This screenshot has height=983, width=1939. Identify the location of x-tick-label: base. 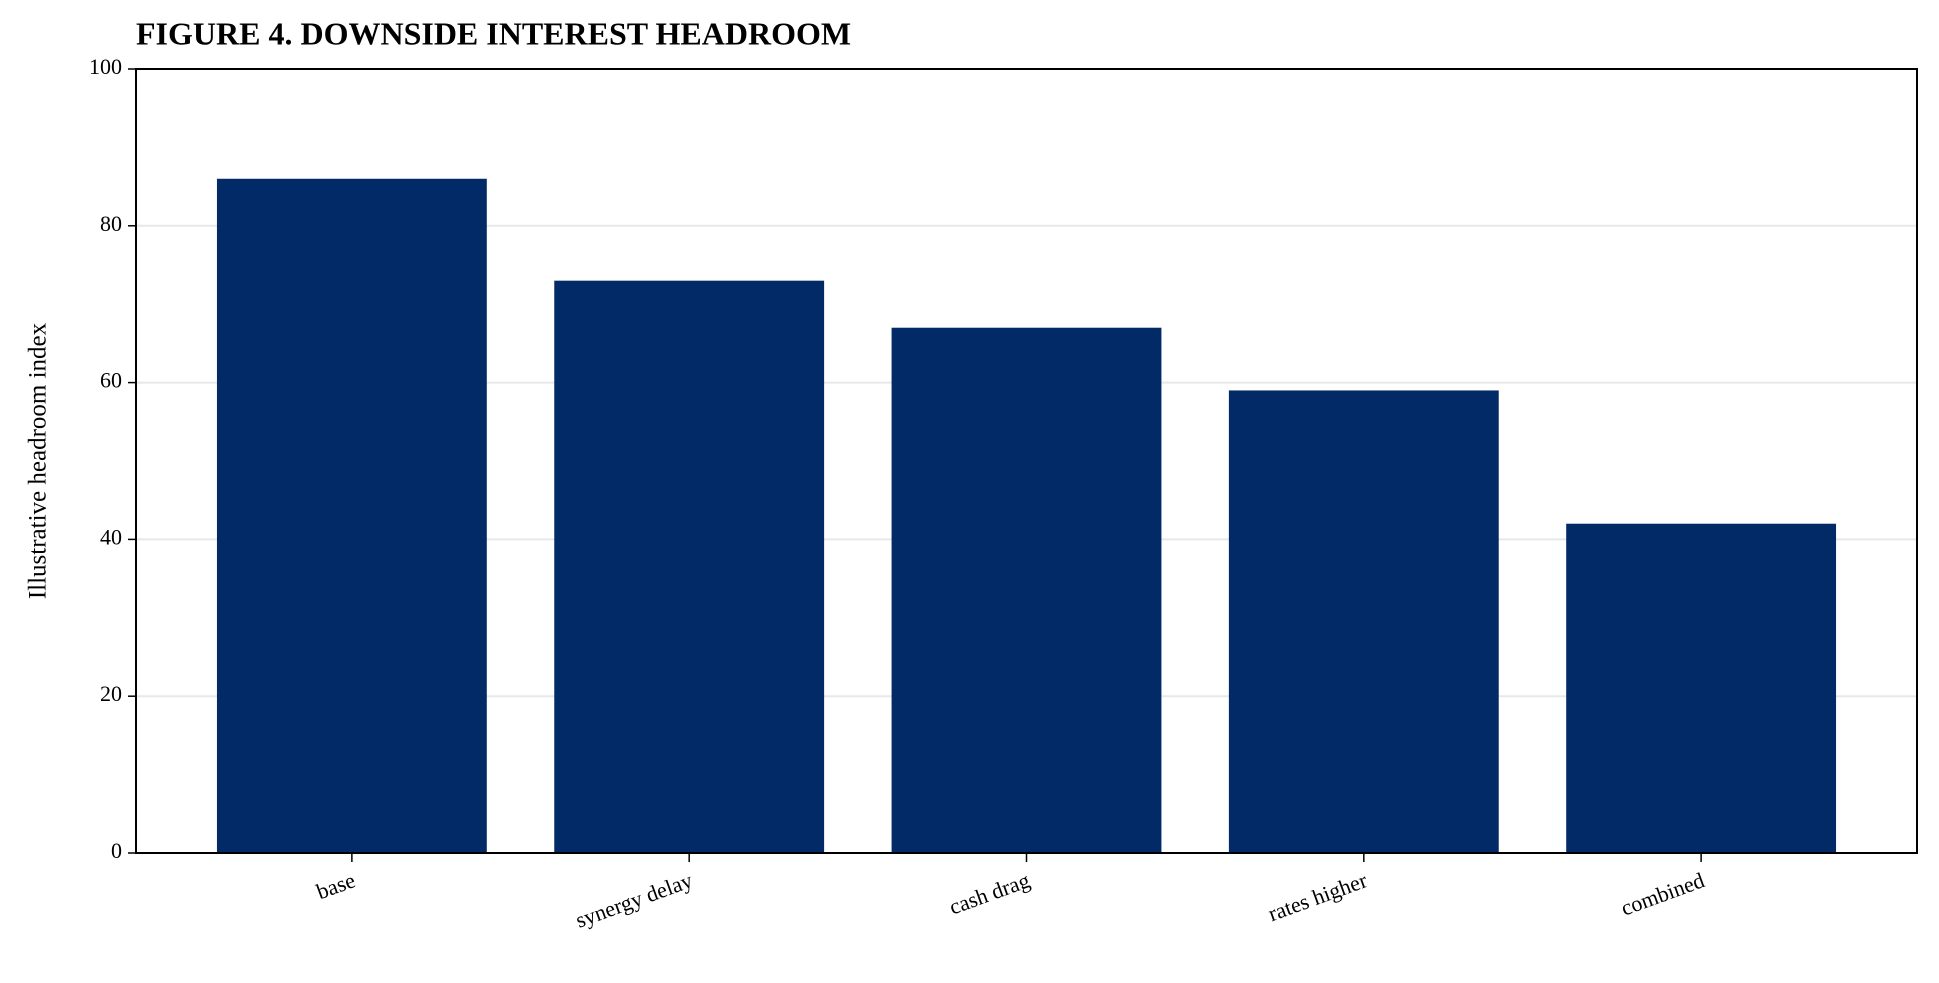
(335, 885).